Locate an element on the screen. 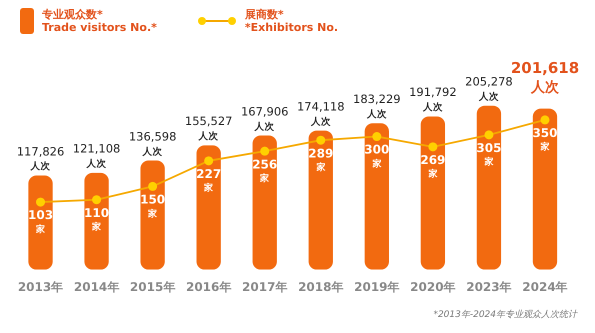  text: *2013年-2024年专业观众人次统计 is located at coordinates (505, 314).